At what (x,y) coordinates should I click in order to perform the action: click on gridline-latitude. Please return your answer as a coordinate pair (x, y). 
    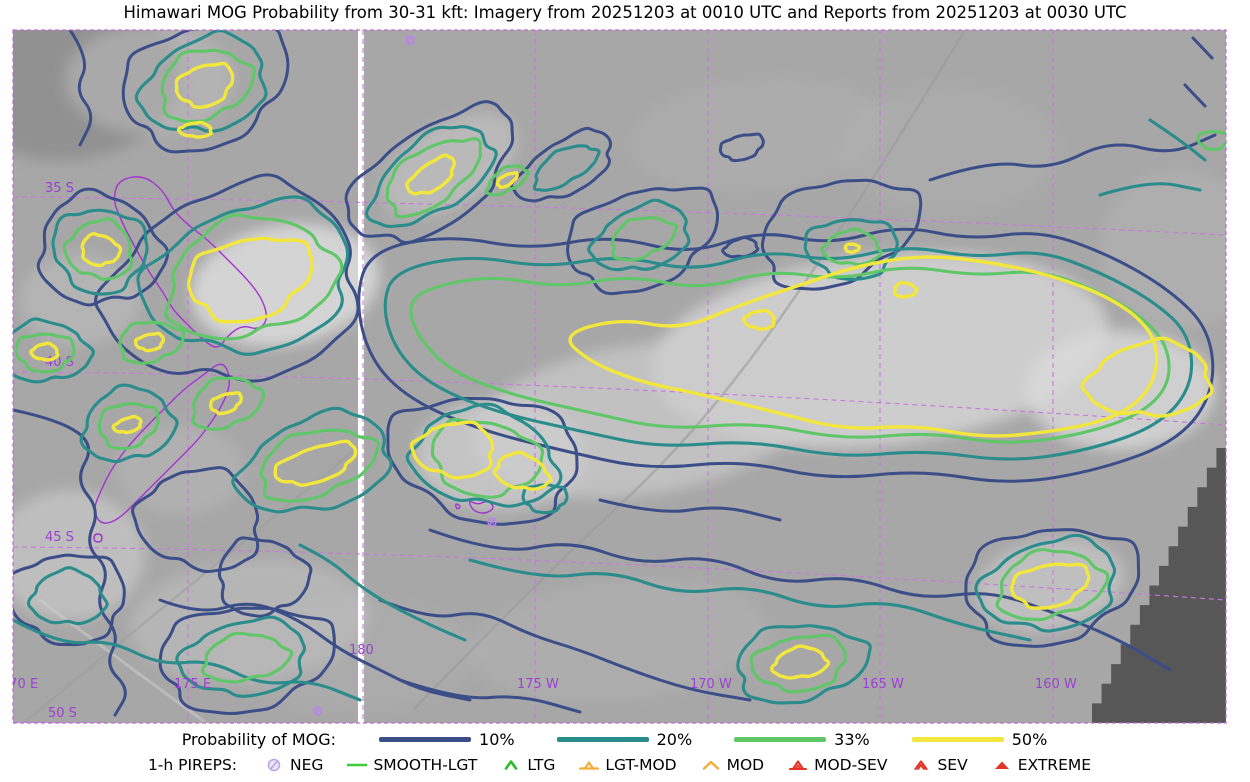
    Looking at the image, I should click on (619, 216).